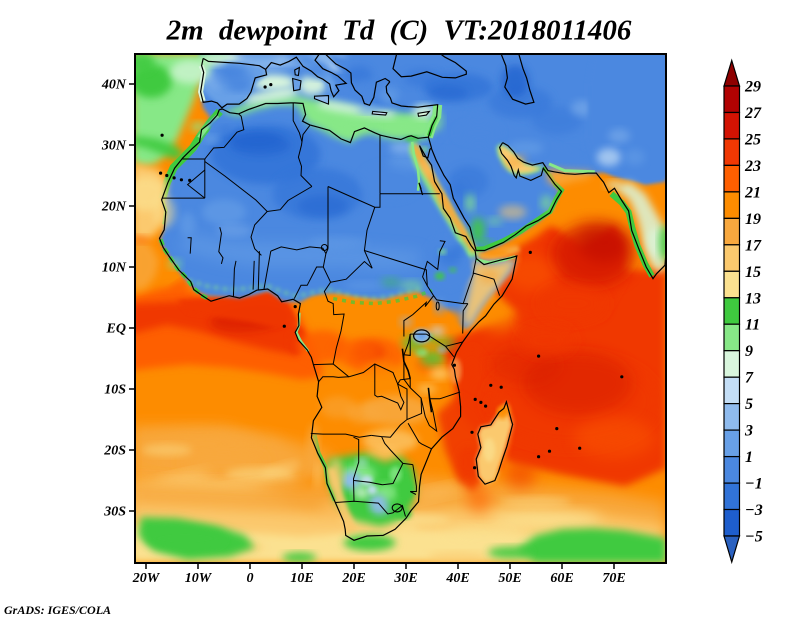 Image resolution: width=800 pixels, height=618 pixels. Describe the element at coordinates (561, 578) in the screenshot. I see `svg-text: 60E` at that location.